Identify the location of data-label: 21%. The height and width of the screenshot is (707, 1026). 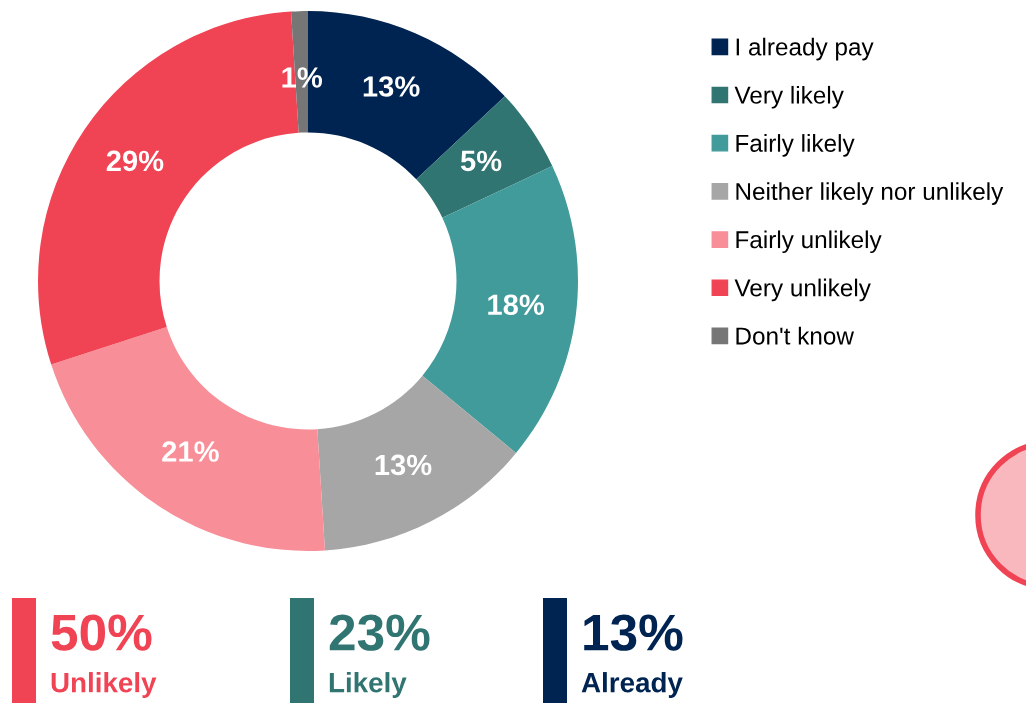
(190, 451).